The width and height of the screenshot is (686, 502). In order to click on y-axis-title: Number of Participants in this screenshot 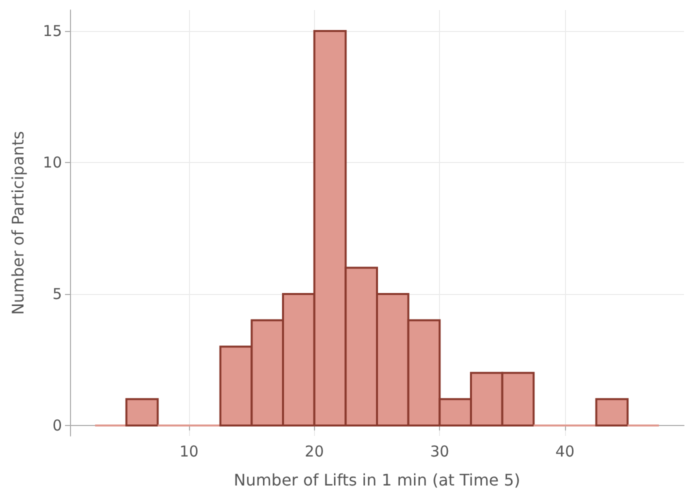, I will do `click(18, 223)`.